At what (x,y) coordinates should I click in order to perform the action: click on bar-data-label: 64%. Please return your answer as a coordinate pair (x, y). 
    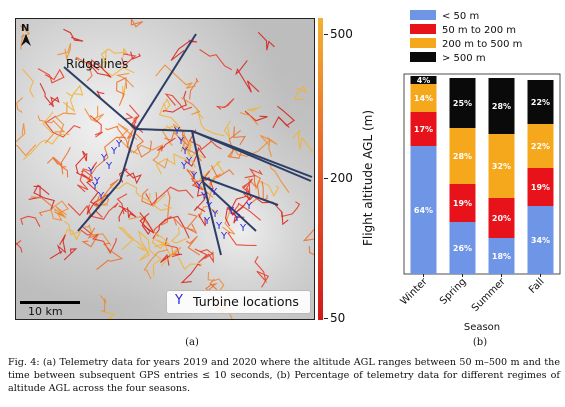
    Looking at the image, I should click on (423, 210).